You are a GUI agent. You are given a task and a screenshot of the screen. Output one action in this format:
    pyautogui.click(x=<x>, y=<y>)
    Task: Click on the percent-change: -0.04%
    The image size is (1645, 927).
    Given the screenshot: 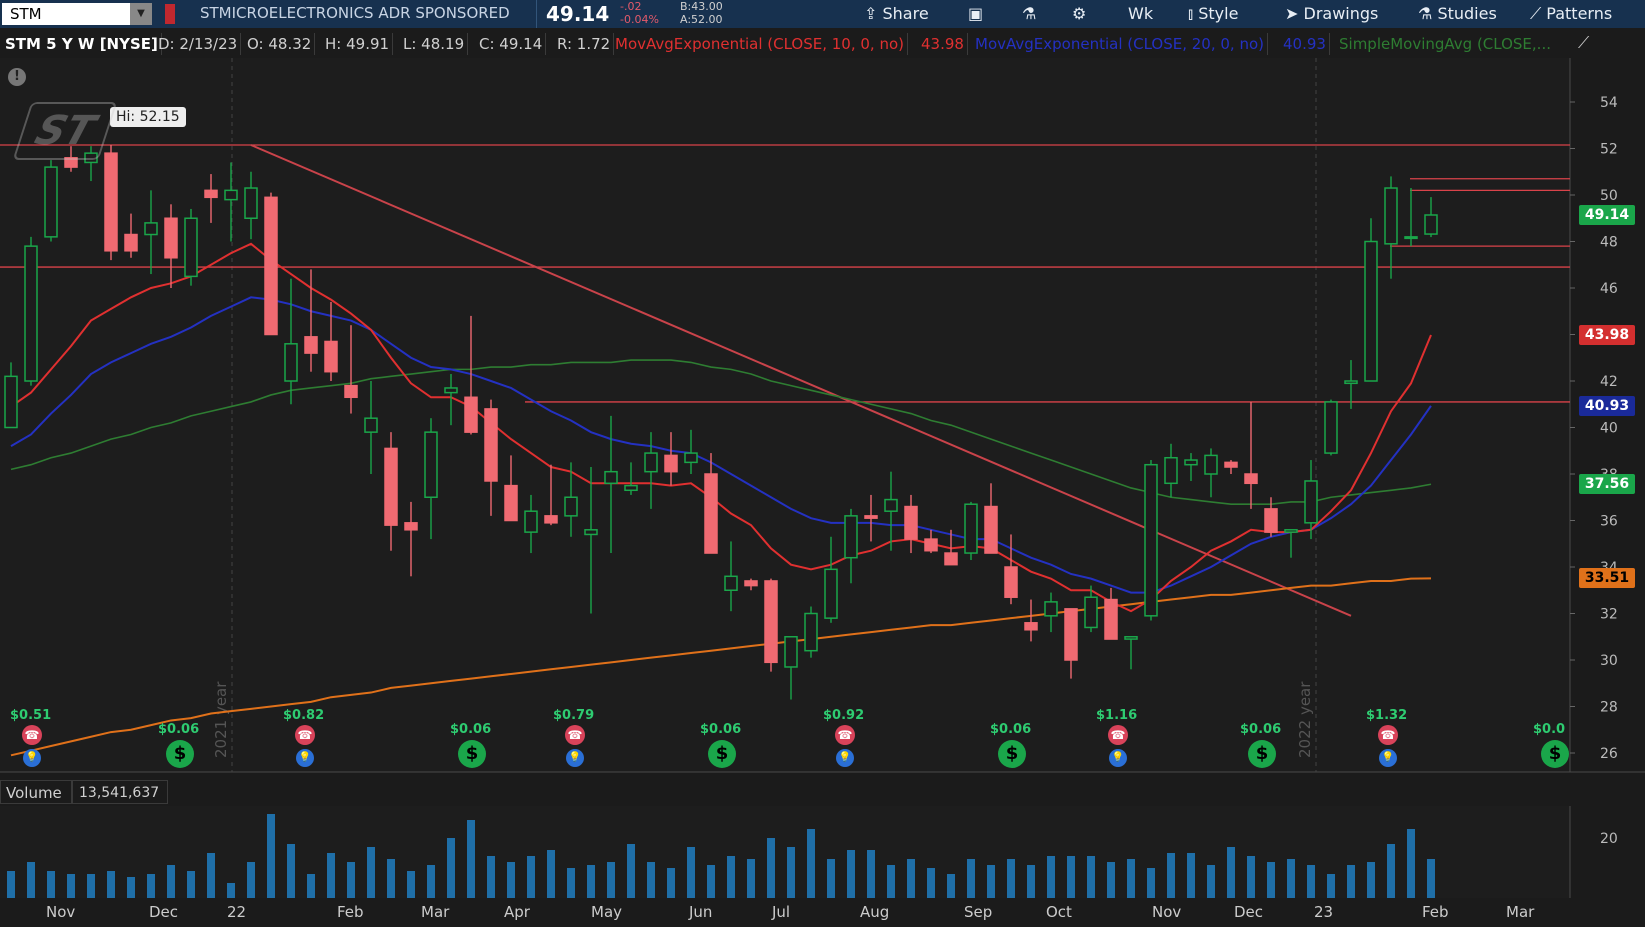 What is the action you would take?
    pyautogui.click(x=639, y=19)
    